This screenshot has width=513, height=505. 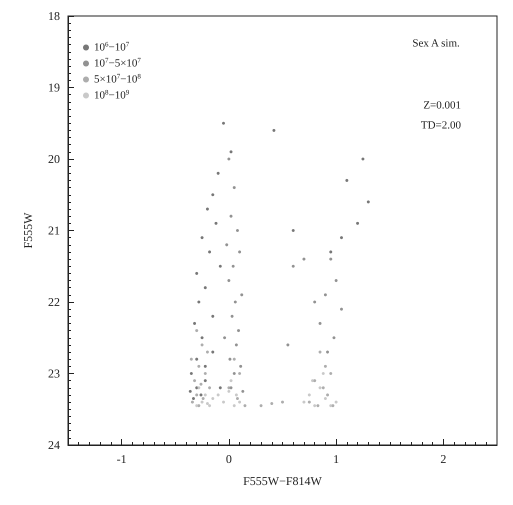 What do you see at coordinates (229, 459) in the screenshot?
I see `x-tick-label: 0` at bounding box center [229, 459].